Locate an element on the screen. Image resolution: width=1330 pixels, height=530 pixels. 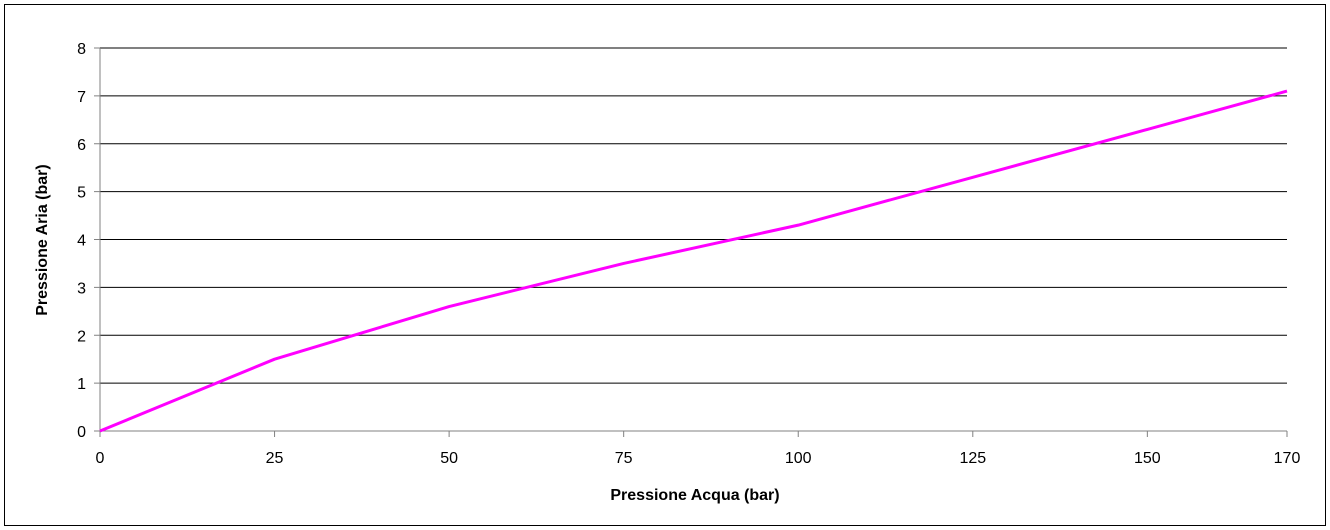
x-tick-label-75: 75 is located at coordinates (624, 458).